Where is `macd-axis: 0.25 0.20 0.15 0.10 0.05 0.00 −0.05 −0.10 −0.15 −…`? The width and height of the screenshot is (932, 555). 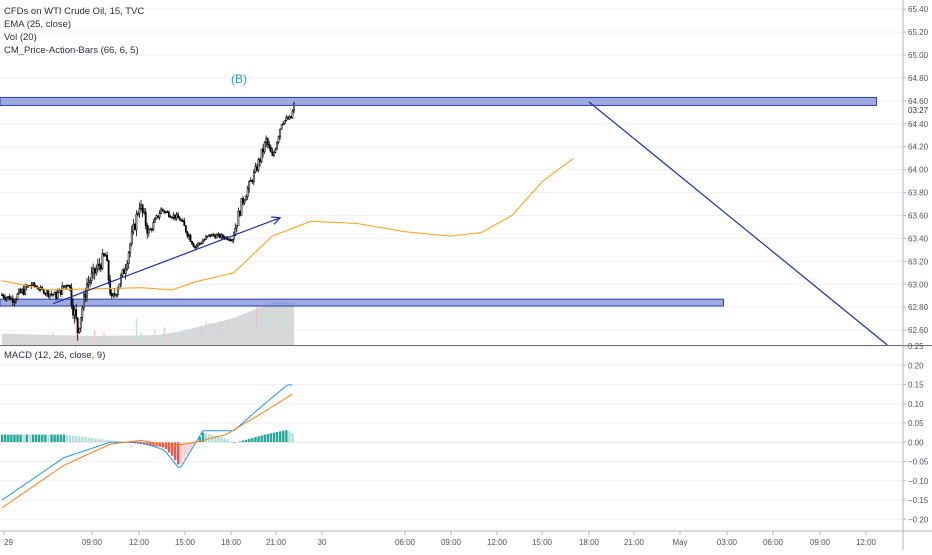 macd-axis: 0.25 0.20 0.15 0.10 0.05 0.00 −0.05 −0.10 −0.15 −… is located at coordinates (916, 433).